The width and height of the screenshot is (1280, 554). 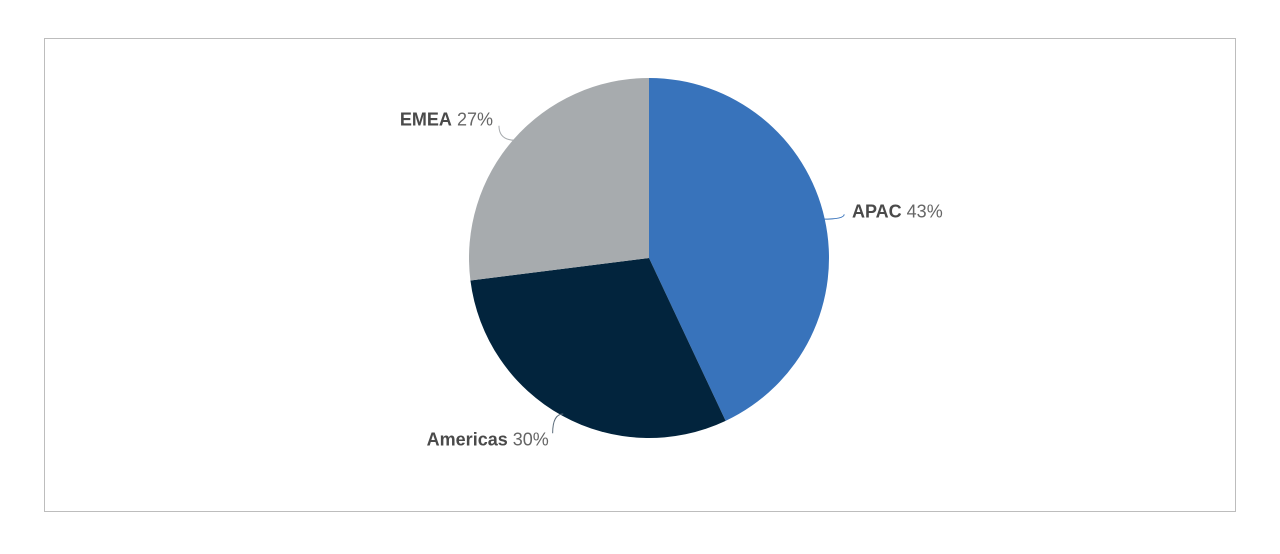 I want to click on category-name: APAC, so click(x=877, y=211).